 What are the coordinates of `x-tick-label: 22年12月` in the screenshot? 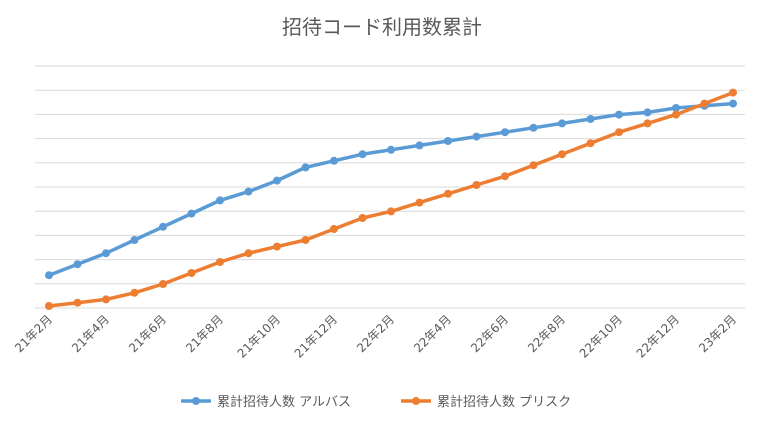 It's located at (658, 336).